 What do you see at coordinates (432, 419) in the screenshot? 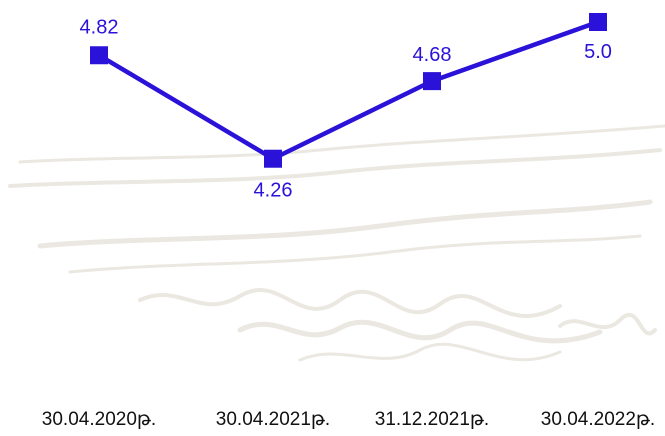
I see `x-tick-label: 31.12.2021թ.` at bounding box center [432, 419].